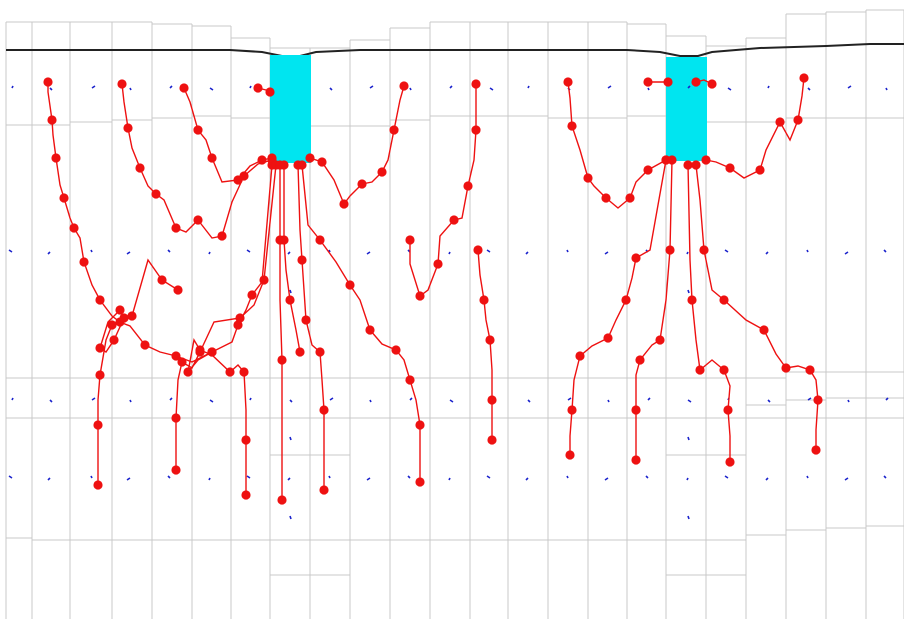 The height and width of the screenshot is (619, 904). What do you see at coordinates (686, 109) in the screenshot?
I see `well-screen-right` at bounding box center [686, 109].